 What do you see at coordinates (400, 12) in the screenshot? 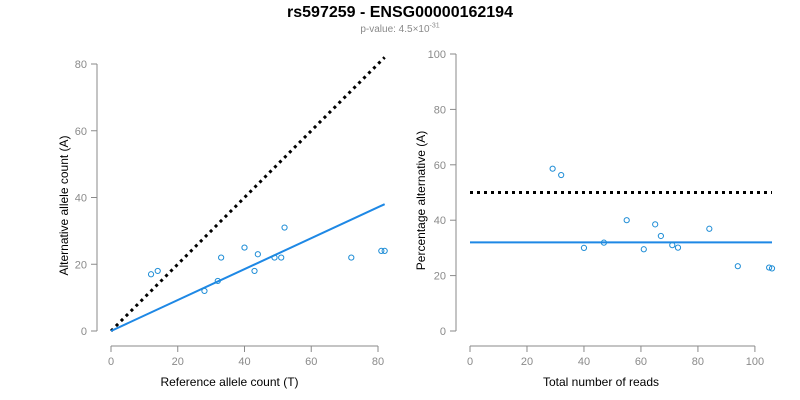
I see `chart-title: rs597259 - ENSG00000162194` at bounding box center [400, 12].